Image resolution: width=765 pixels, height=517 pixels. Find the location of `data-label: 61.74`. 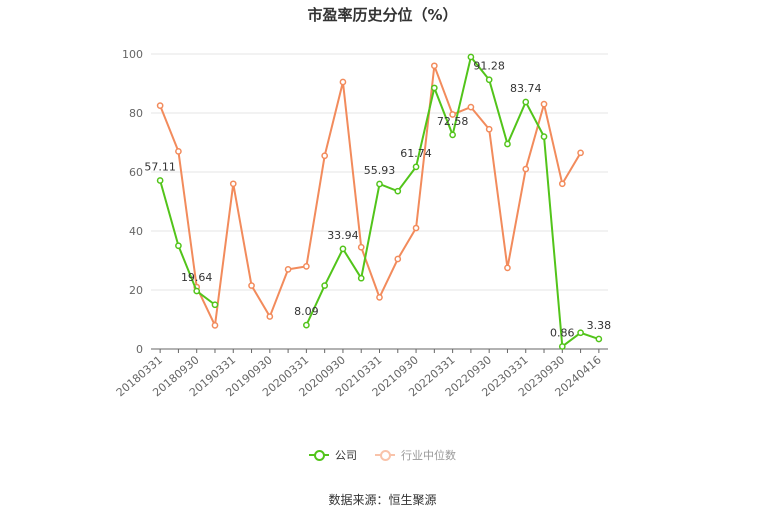

data-label: 61.74 is located at coordinates (416, 153).